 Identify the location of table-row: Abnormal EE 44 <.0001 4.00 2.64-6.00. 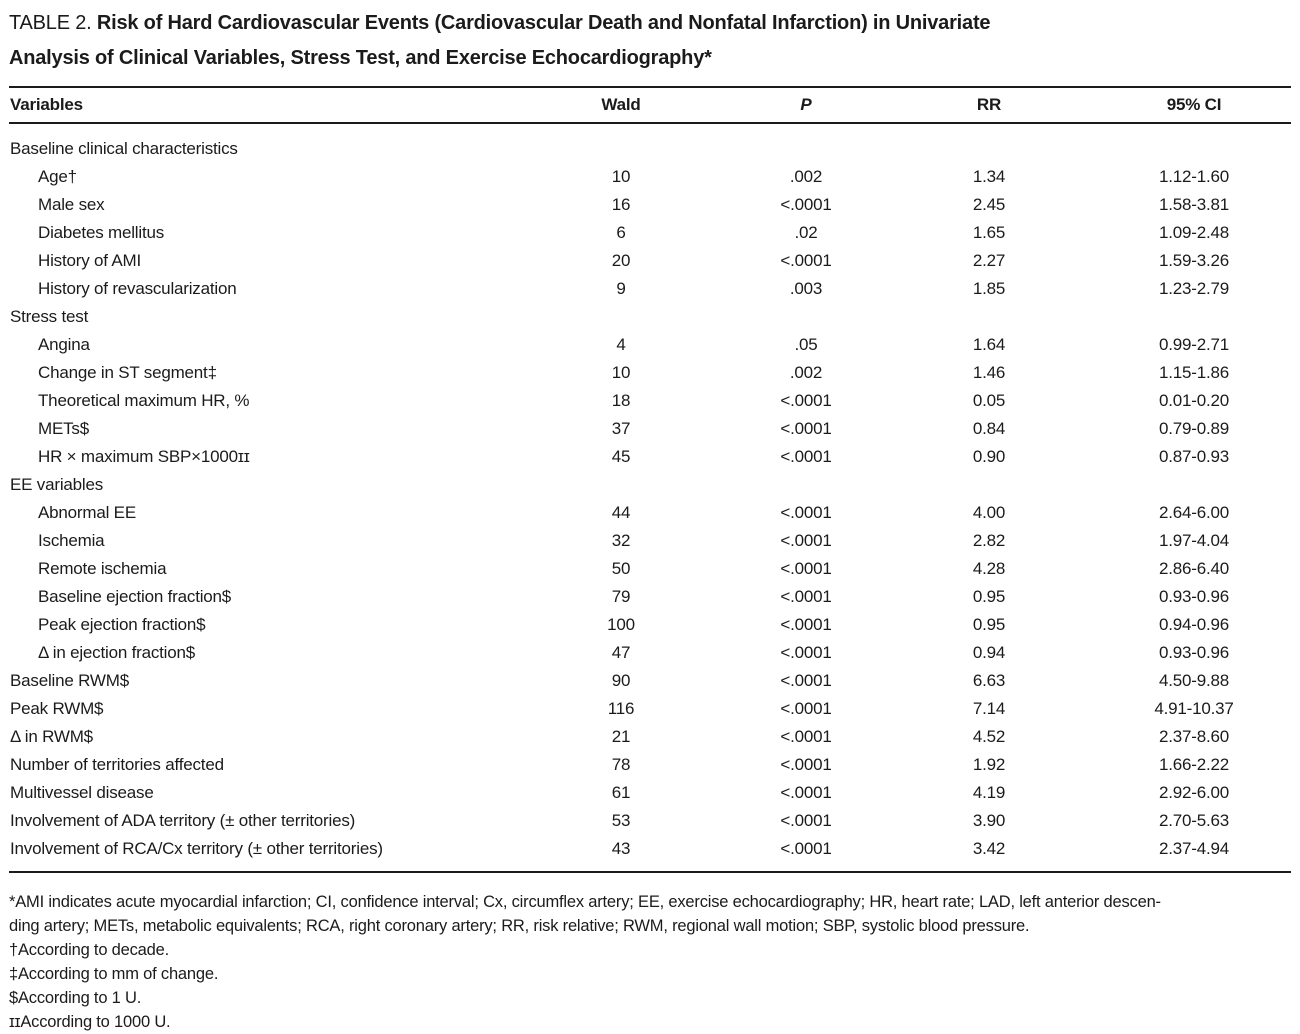
(650, 513).